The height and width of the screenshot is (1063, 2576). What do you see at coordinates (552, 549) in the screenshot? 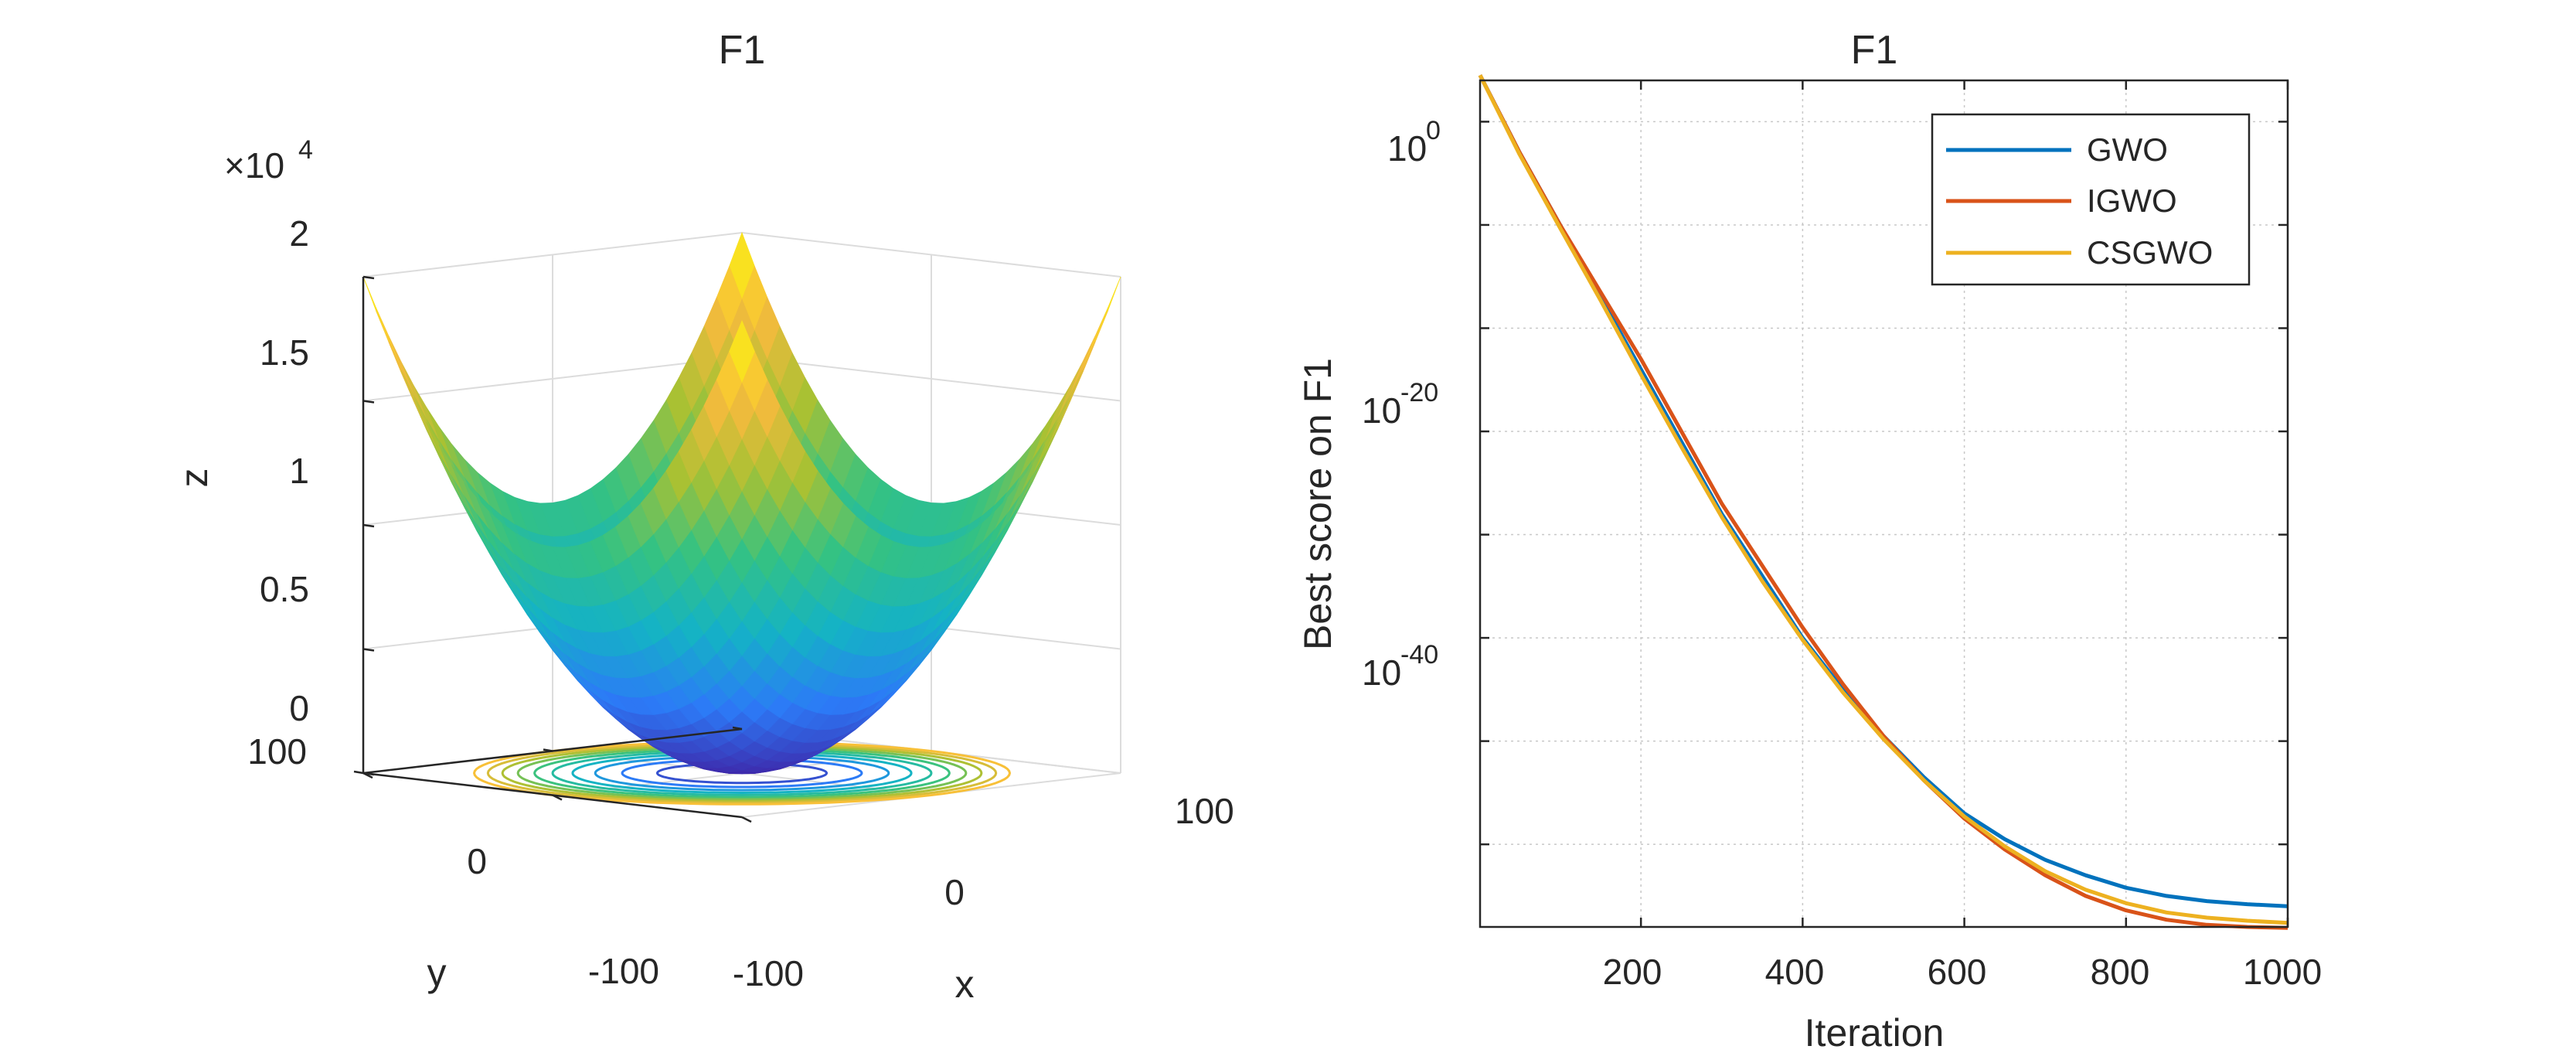
I see `axes-3d` at bounding box center [552, 549].